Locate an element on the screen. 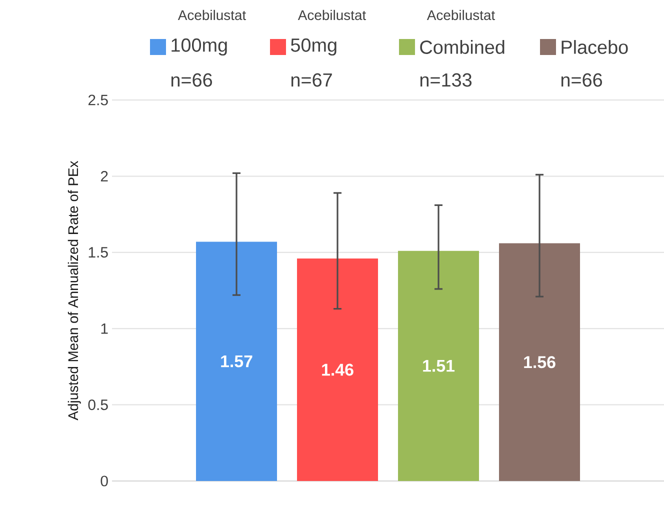 This screenshot has width=664, height=507. y-tick-label: 2 is located at coordinates (104, 176).